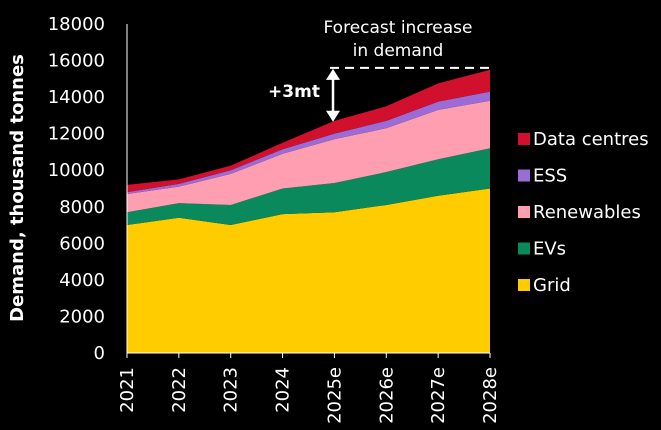 Image resolution: width=661 pixels, height=430 pixels. I want to click on area-evs, so click(308, 187).